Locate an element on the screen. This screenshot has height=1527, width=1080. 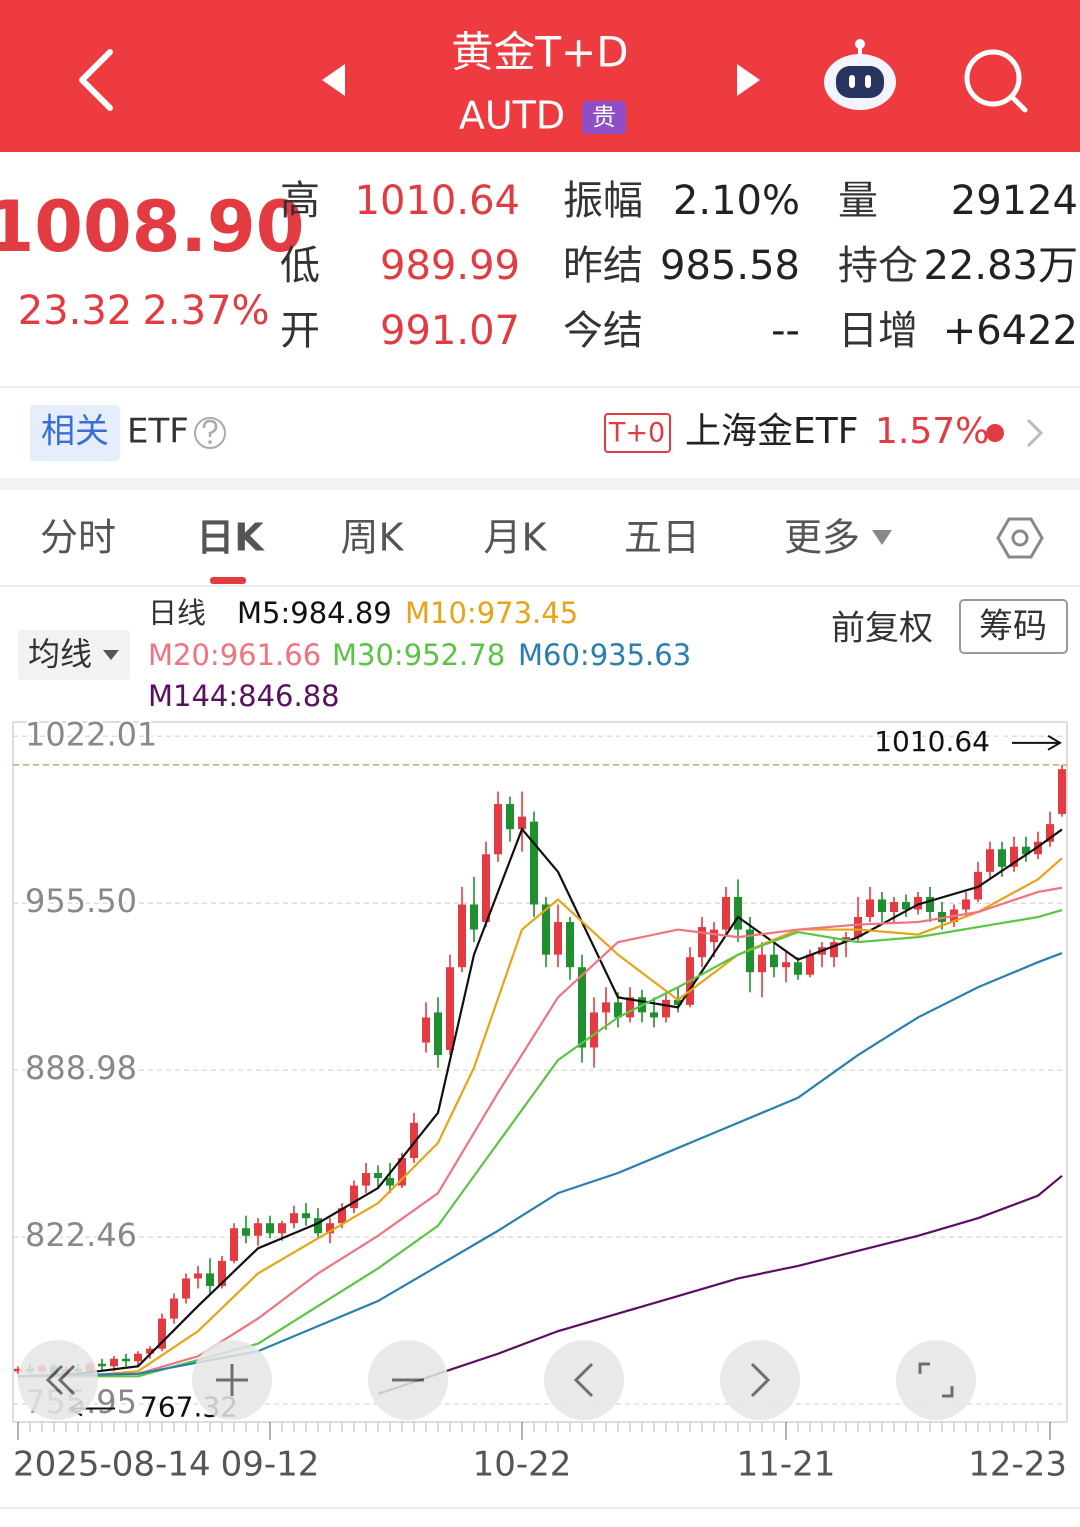
x-tick-label: 09-12 is located at coordinates (270, 1465).